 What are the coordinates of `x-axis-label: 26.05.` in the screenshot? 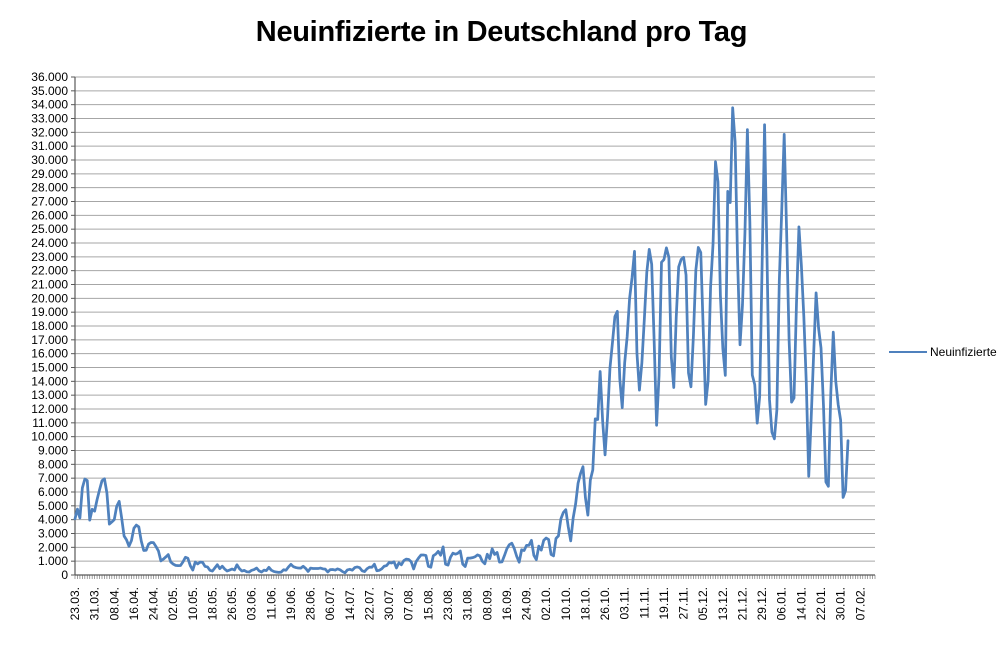 It's located at (232, 603).